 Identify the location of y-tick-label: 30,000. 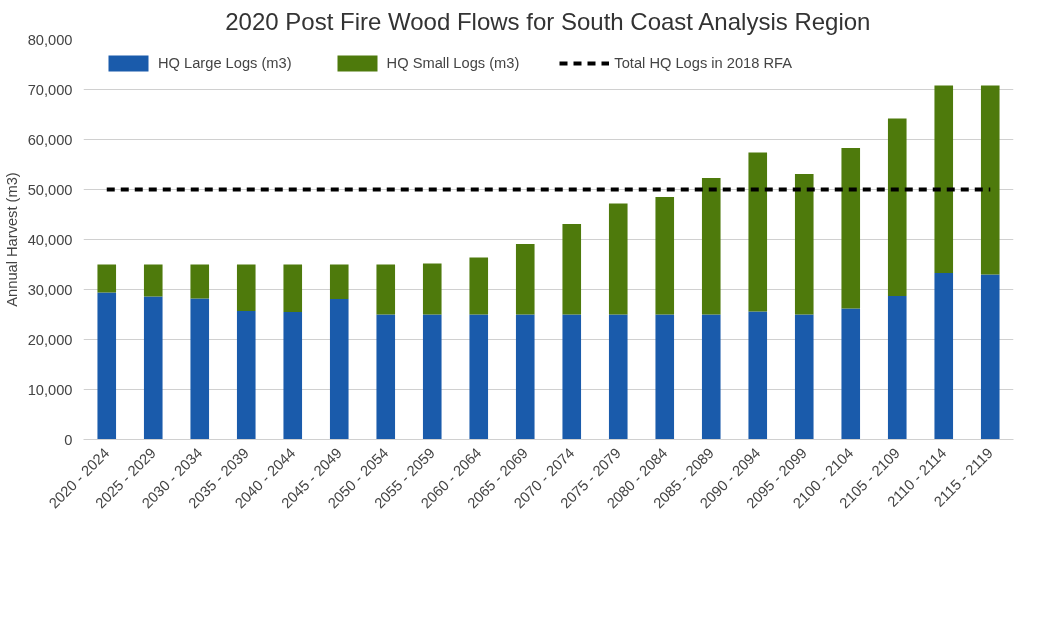
(50, 289).